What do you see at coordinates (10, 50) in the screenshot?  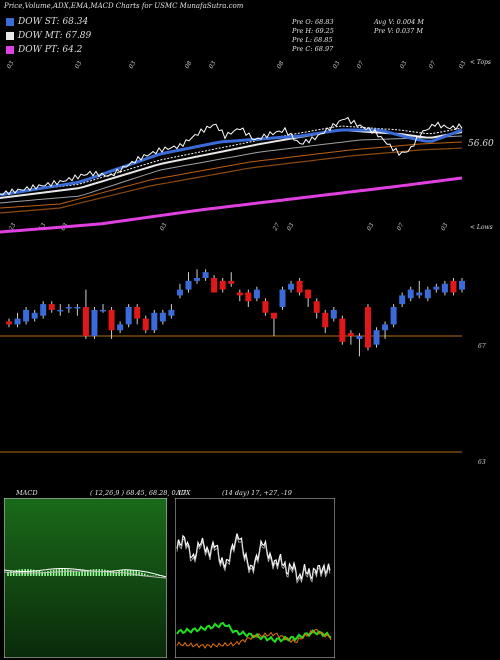 I see `legend-swatch-pt` at bounding box center [10, 50].